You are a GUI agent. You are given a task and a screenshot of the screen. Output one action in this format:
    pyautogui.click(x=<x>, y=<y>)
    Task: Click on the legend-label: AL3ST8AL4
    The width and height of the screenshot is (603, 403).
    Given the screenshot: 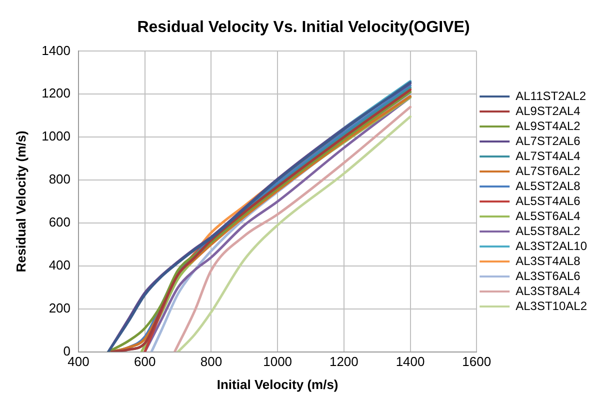 What is the action you would take?
    pyautogui.click(x=548, y=291)
    